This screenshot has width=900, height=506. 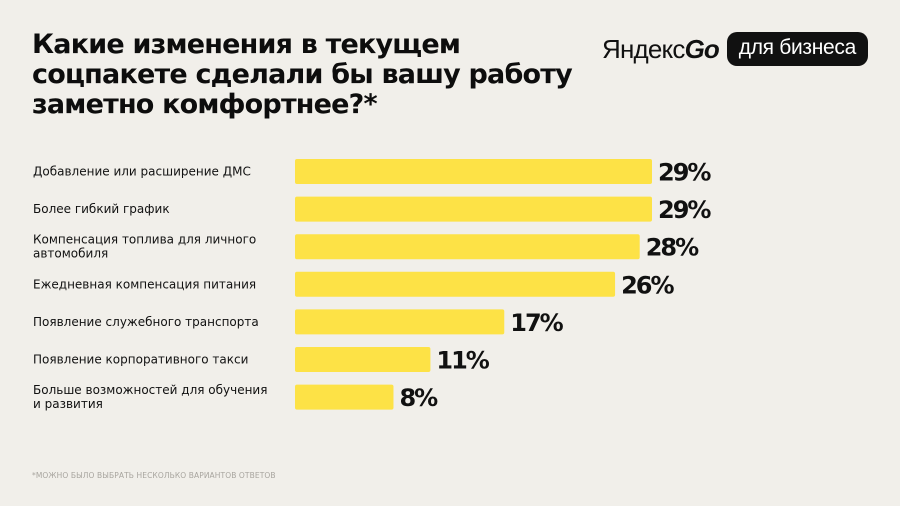 What do you see at coordinates (672, 248) in the screenshot?
I see `value-label-3: 28%` at bounding box center [672, 248].